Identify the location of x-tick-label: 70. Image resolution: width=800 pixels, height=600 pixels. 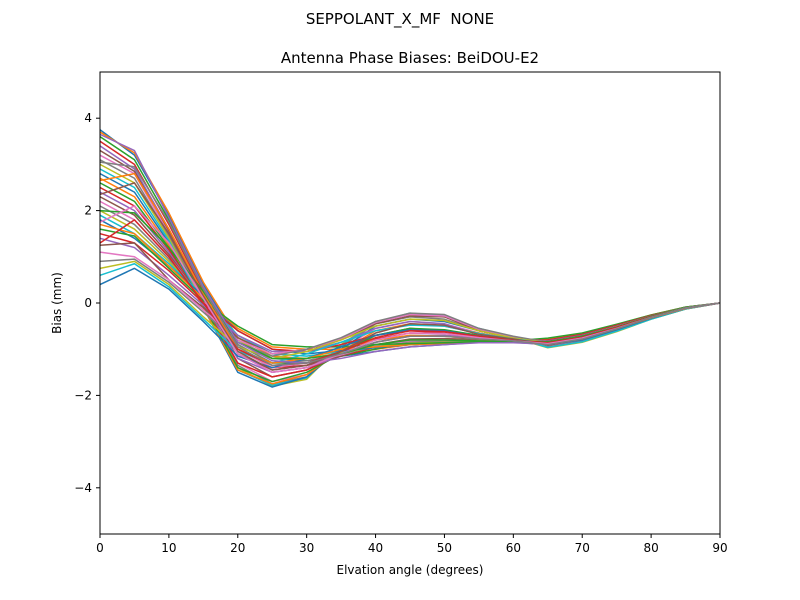
(582, 548).